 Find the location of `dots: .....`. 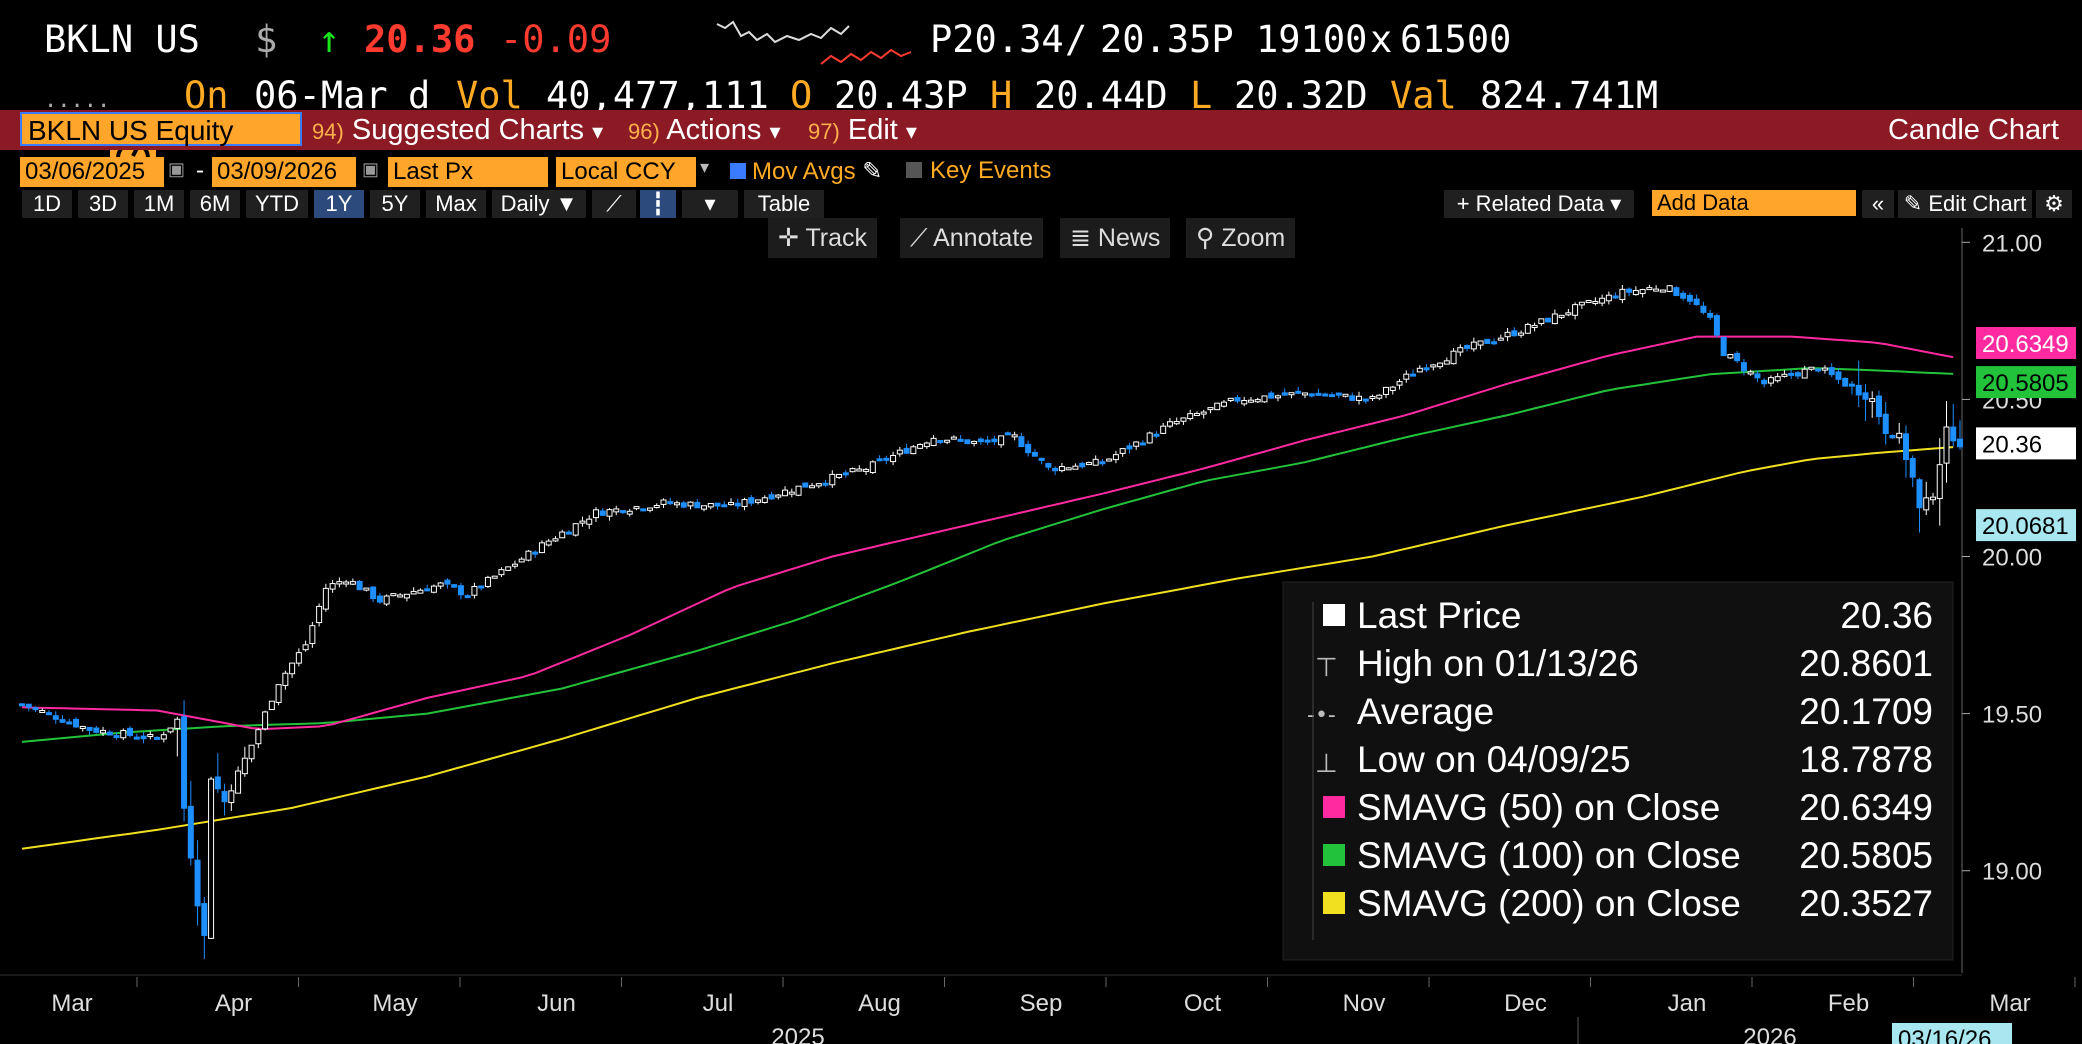

dots: ..... is located at coordinates (77, 100).